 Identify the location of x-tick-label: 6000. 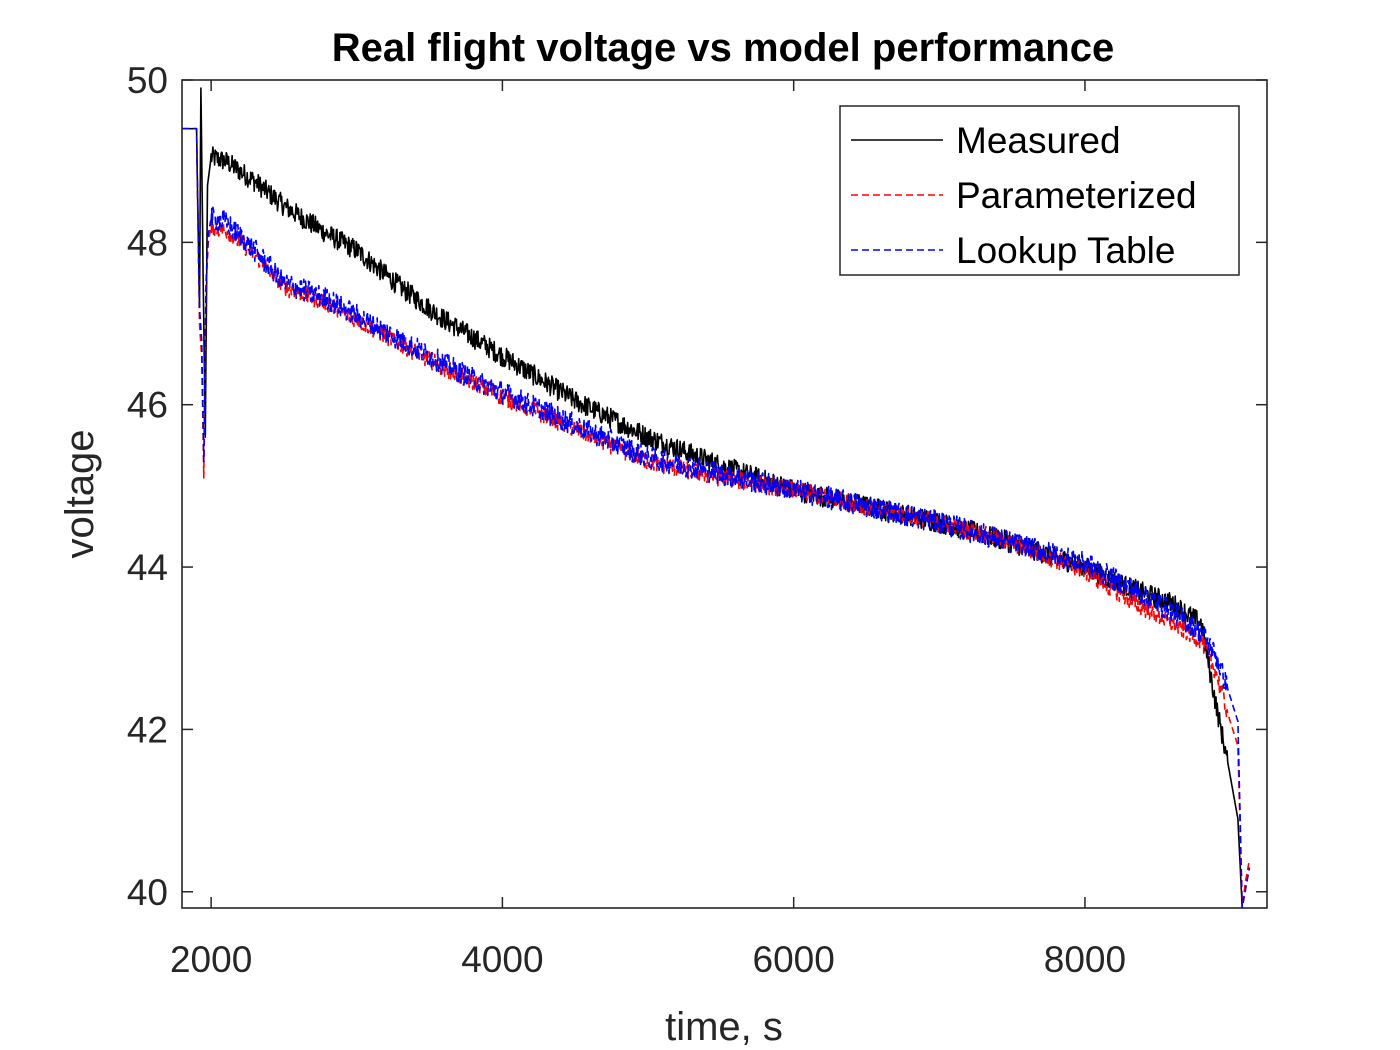
(794, 959).